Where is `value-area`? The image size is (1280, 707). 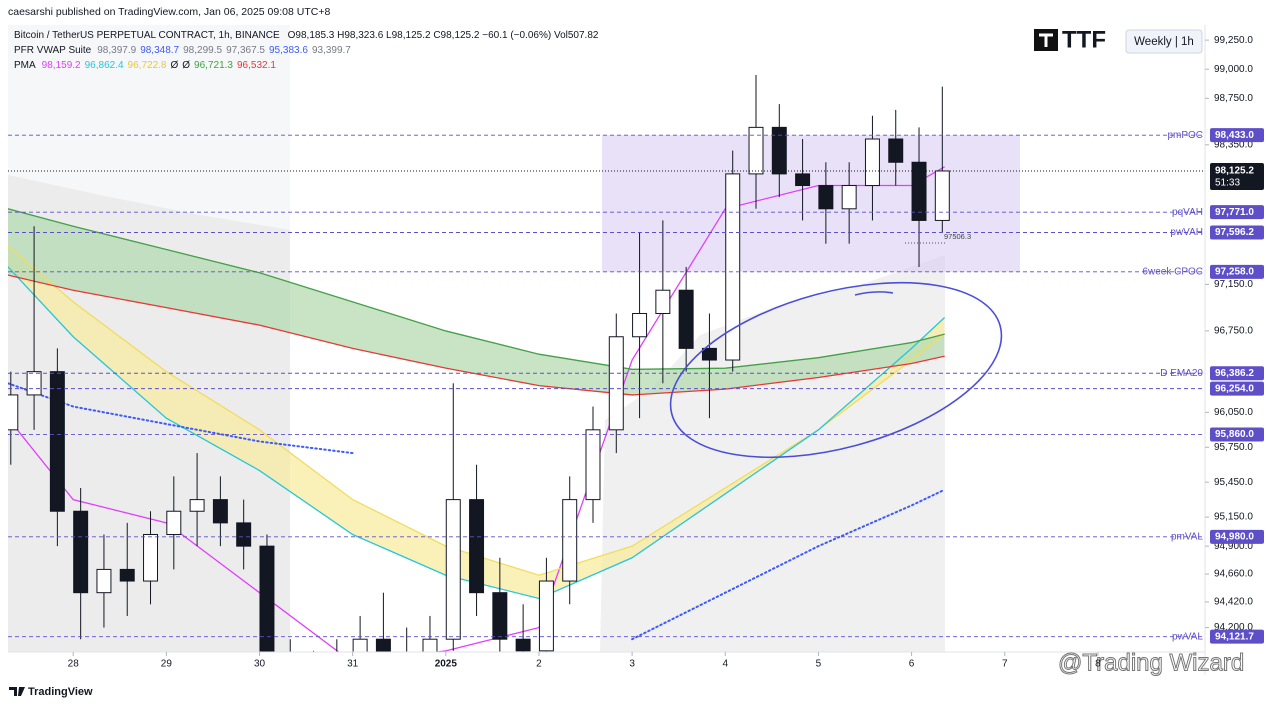 value-area is located at coordinates (811, 203).